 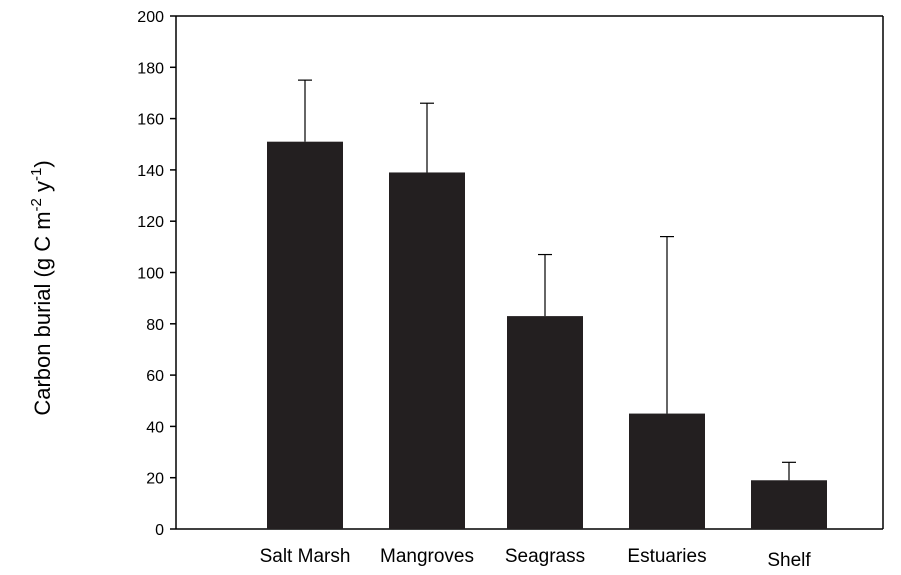 What do you see at coordinates (150, 68) in the screenshot?
I see `y-tick-label: 180` at bounding box center [150, 68].